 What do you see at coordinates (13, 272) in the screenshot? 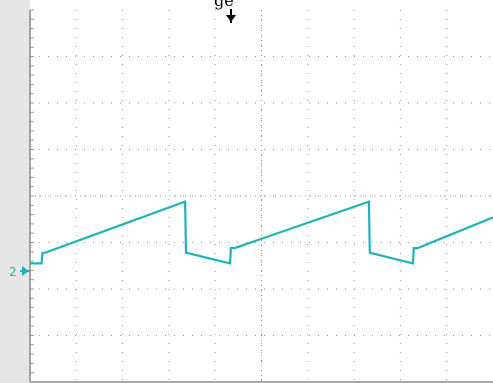
I see `channel-2-marker-label: 2` at bounding box center [13, 272].